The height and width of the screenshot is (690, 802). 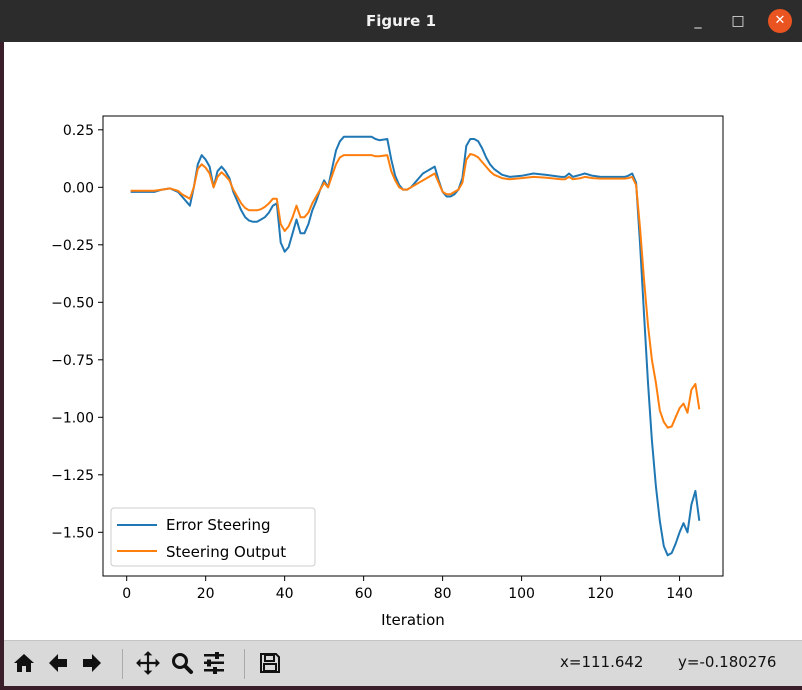 What do you see at coordinates (72, 533) in the screenshot?
I see `y-tick-label: −1.50` at bounding box center [72, 533].